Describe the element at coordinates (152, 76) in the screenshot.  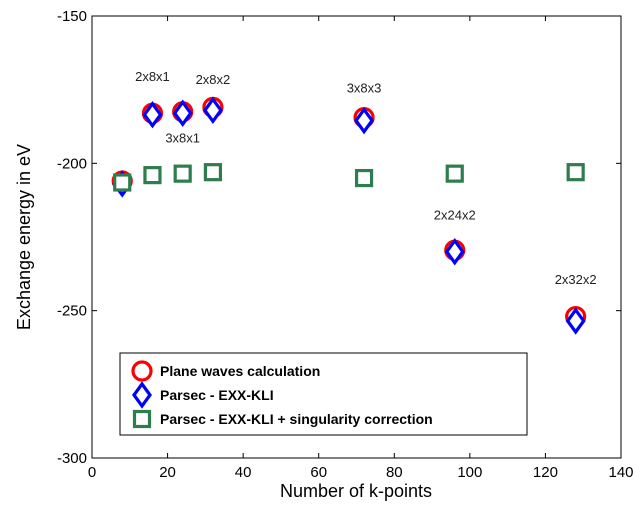
I see `point-annotation: 2x8x1` at that location.